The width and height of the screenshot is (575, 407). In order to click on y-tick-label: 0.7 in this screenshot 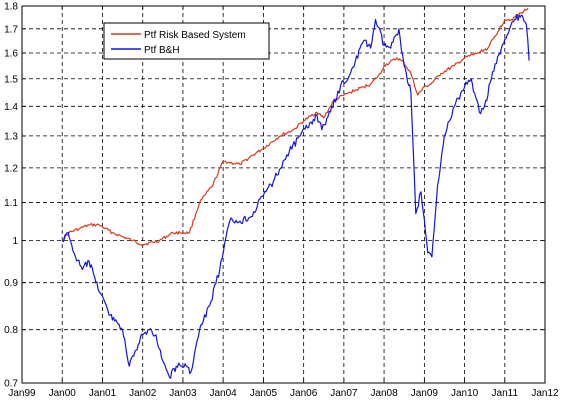, I will do `click(11, 384)`.